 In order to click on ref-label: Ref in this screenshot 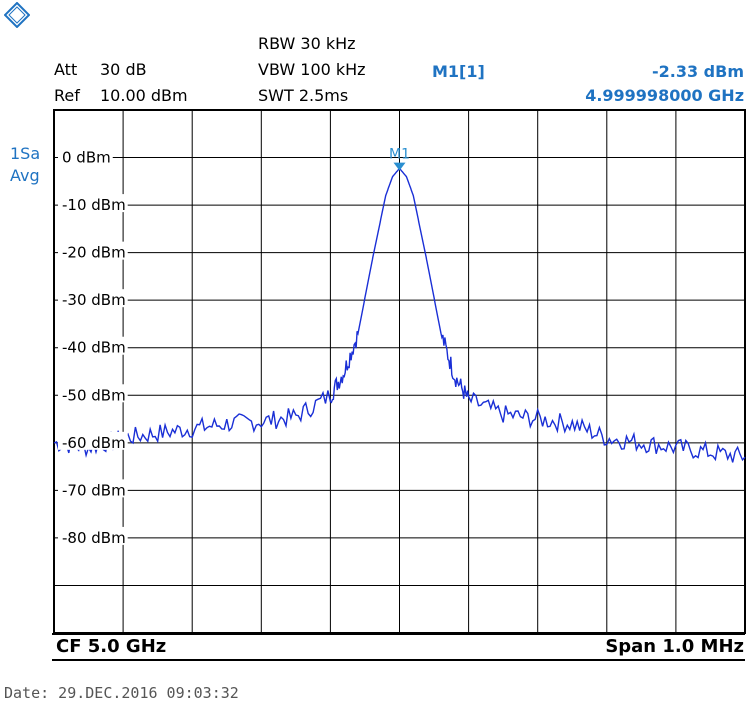, I will do `click(67, 95)`.